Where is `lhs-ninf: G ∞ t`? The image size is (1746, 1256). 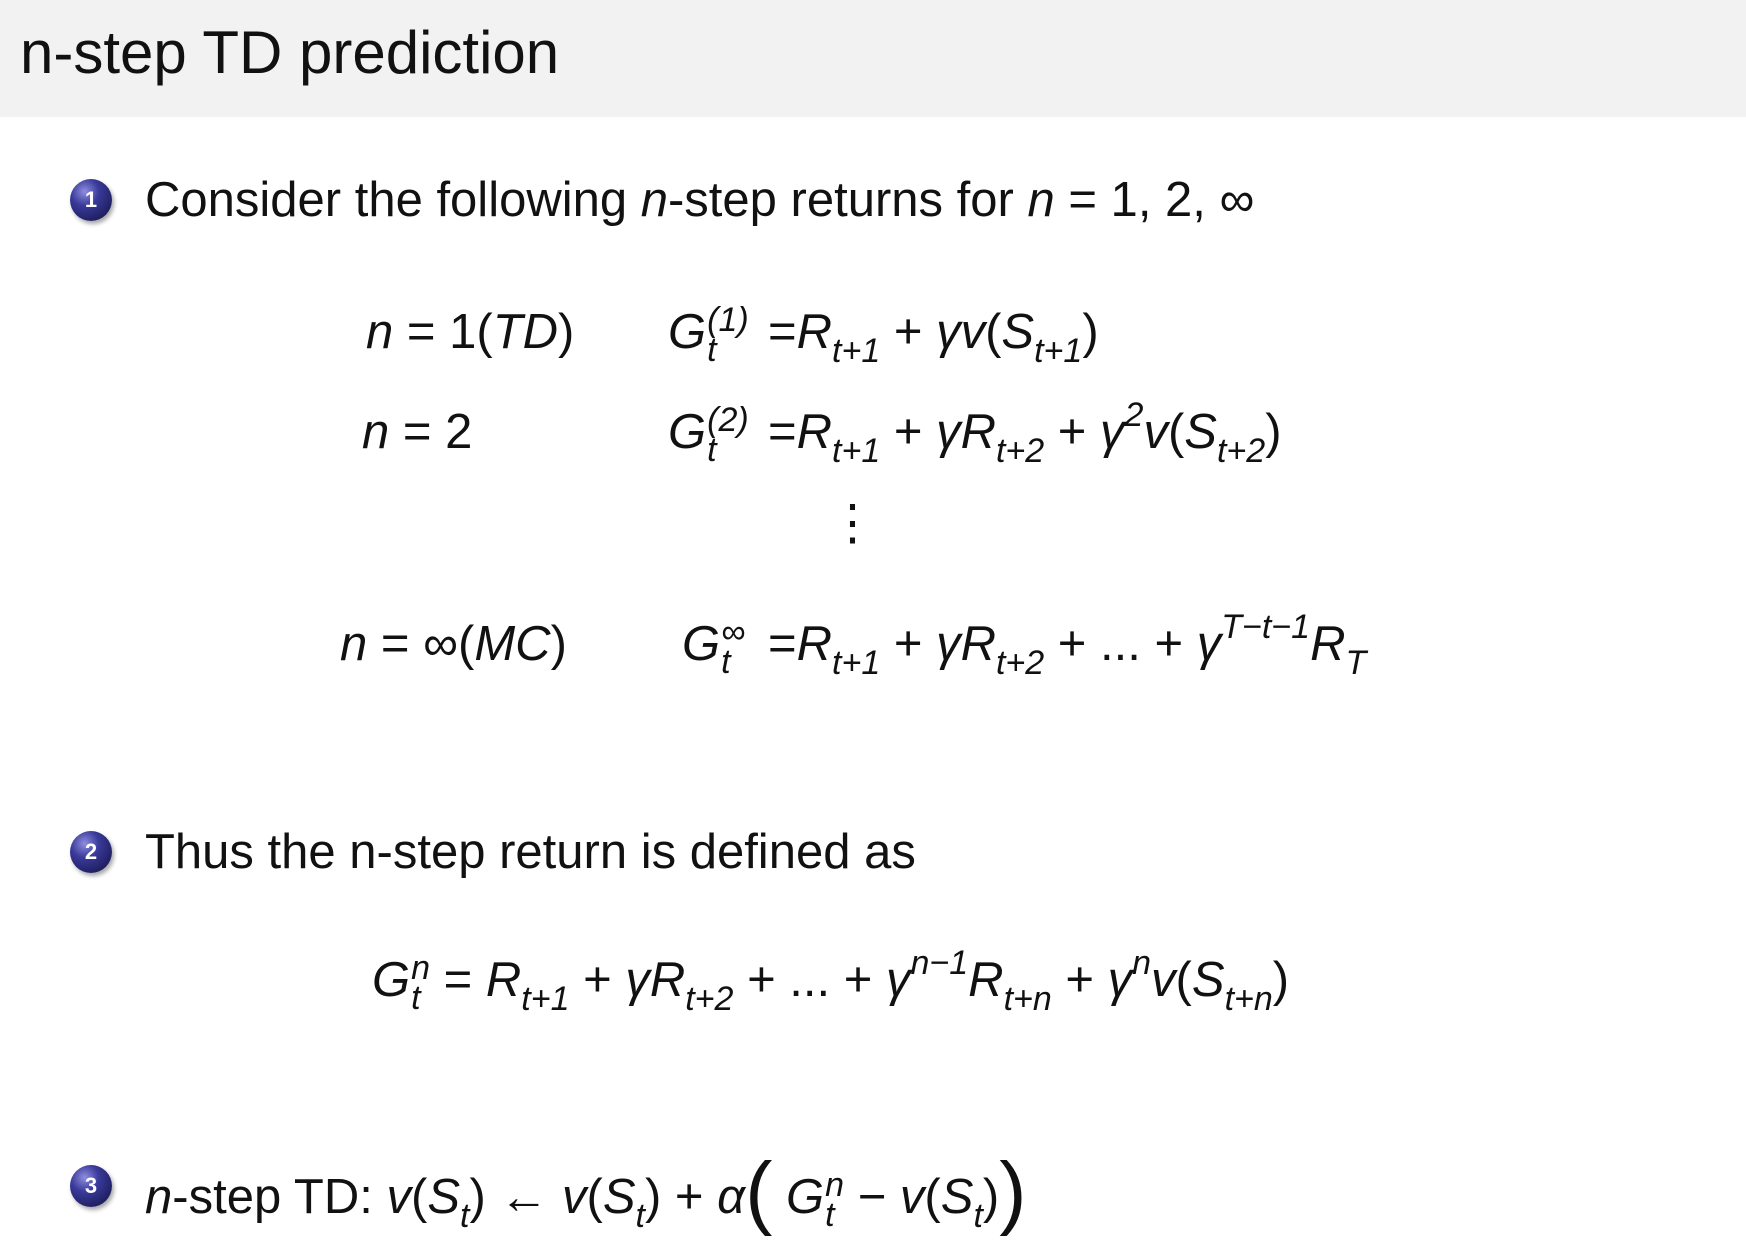
lhs-ninf: G ∞ t is located at coordinates (714, 647).